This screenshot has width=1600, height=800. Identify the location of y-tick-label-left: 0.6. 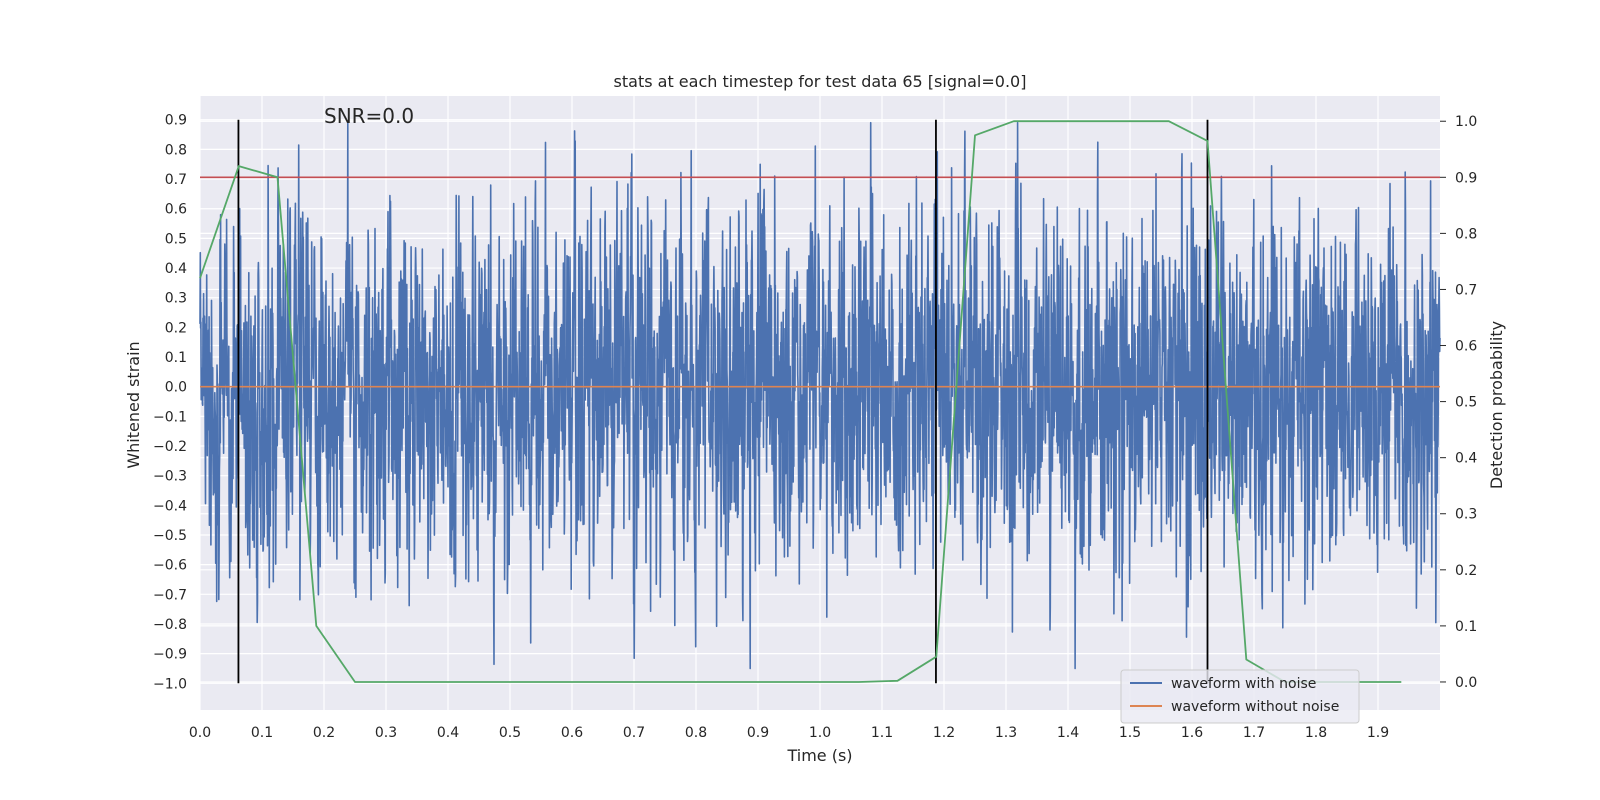
(176, 210).